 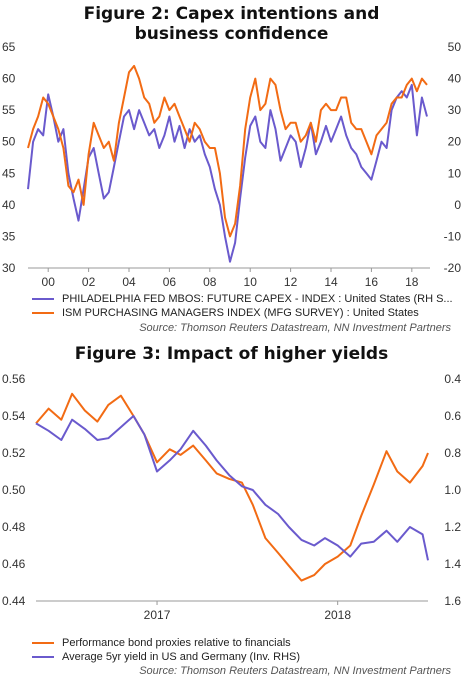 I want to click on figure2-title-line1: Figure 2: Capex intentions and, so click(x=231, y=14).